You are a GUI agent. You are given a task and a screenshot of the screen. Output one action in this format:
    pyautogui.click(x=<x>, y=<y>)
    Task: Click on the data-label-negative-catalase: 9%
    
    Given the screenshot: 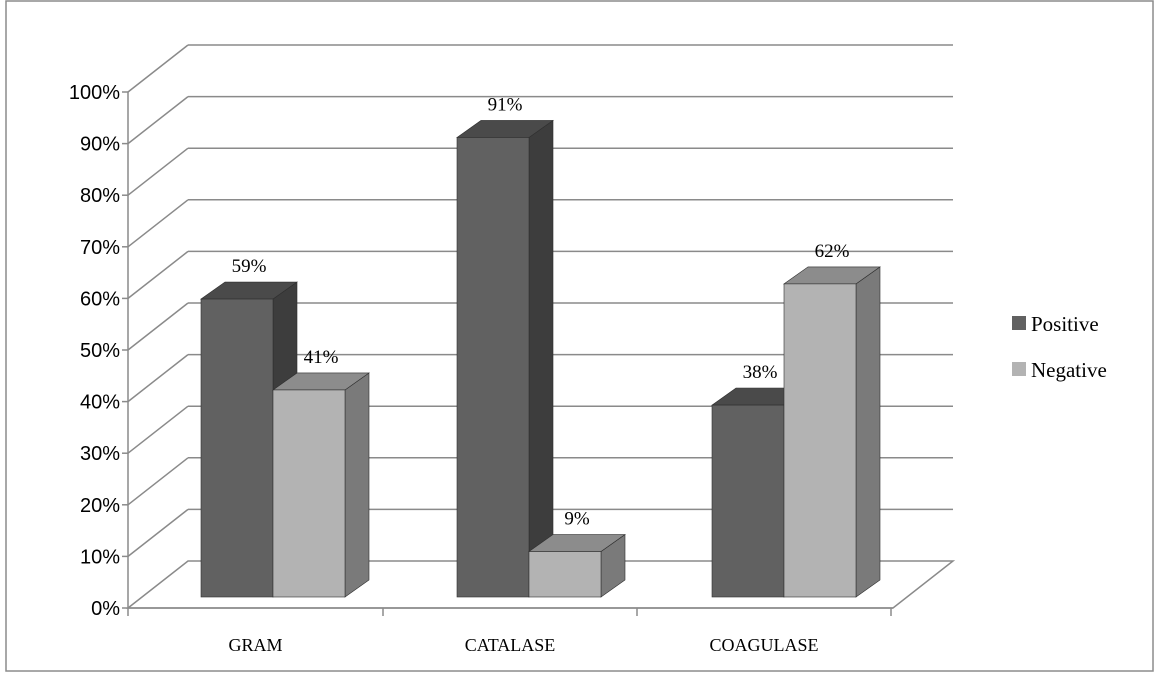 What is the action you would take?
    pyautogui.click(x=577, y=519)
    